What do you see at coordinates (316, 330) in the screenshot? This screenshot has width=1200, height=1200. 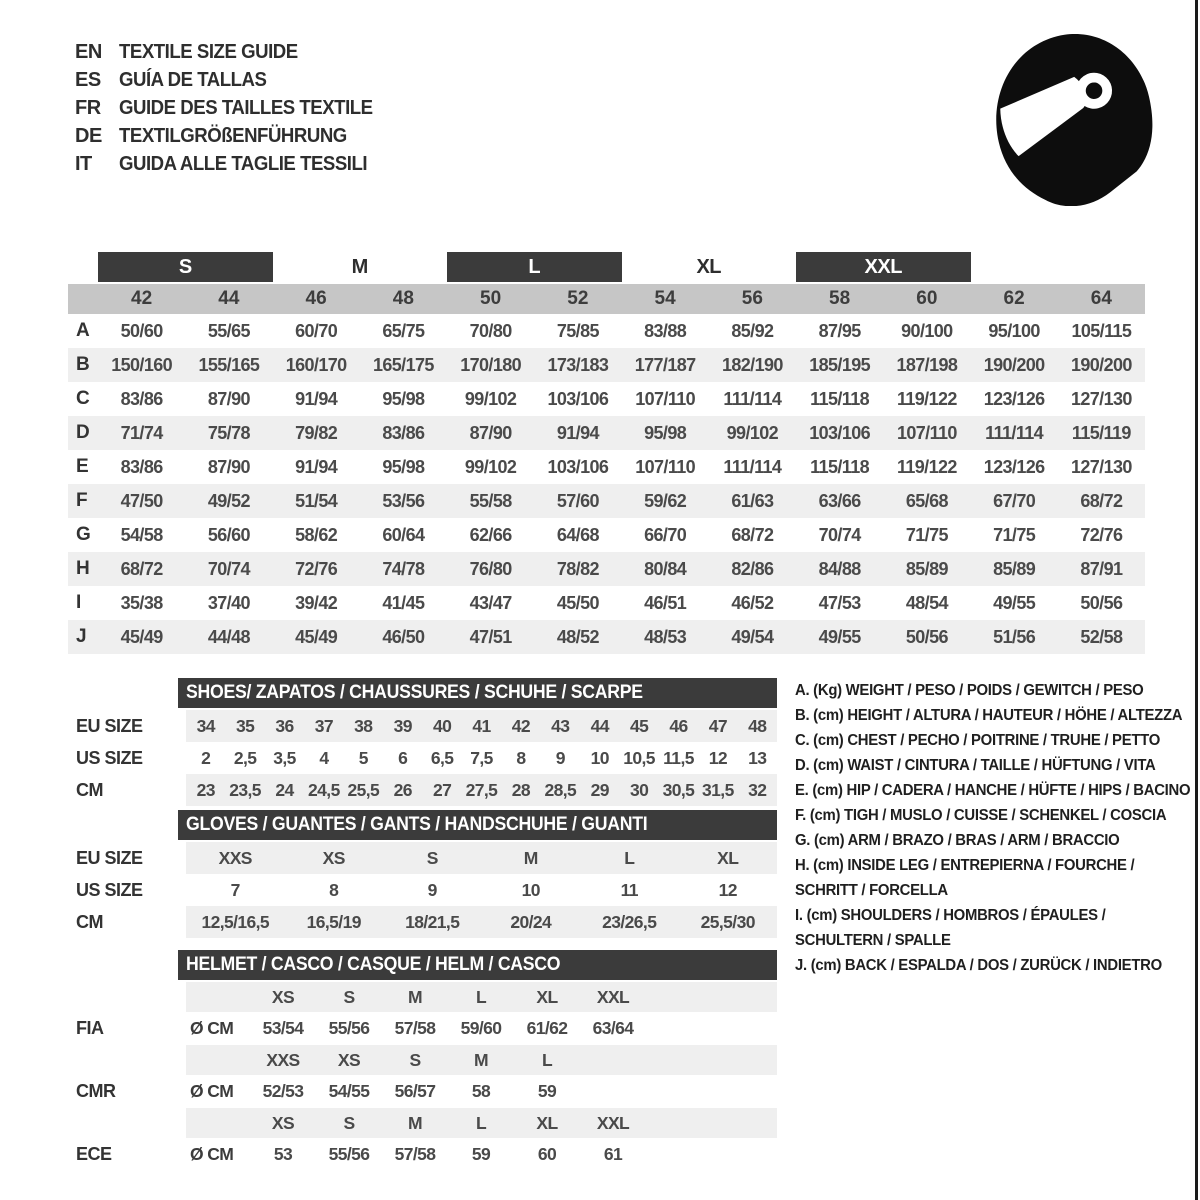 I see `size-cell: 60/70` at bounding box center [316, 330].